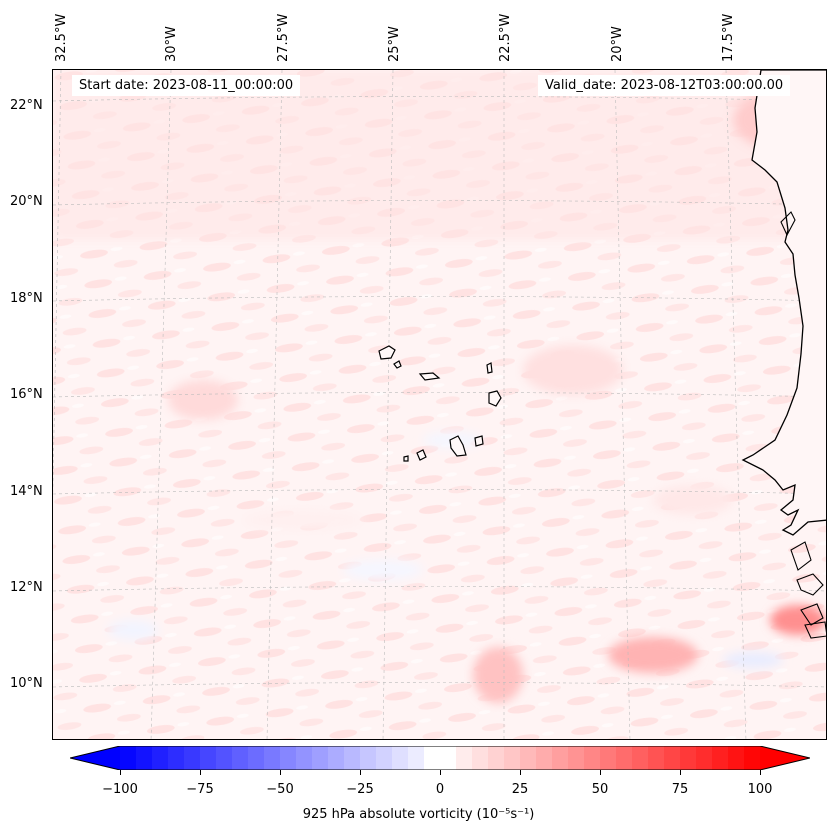 This screenshot has height=839, width=837. I want to click on cape-verde-islands, so click(440, 403).